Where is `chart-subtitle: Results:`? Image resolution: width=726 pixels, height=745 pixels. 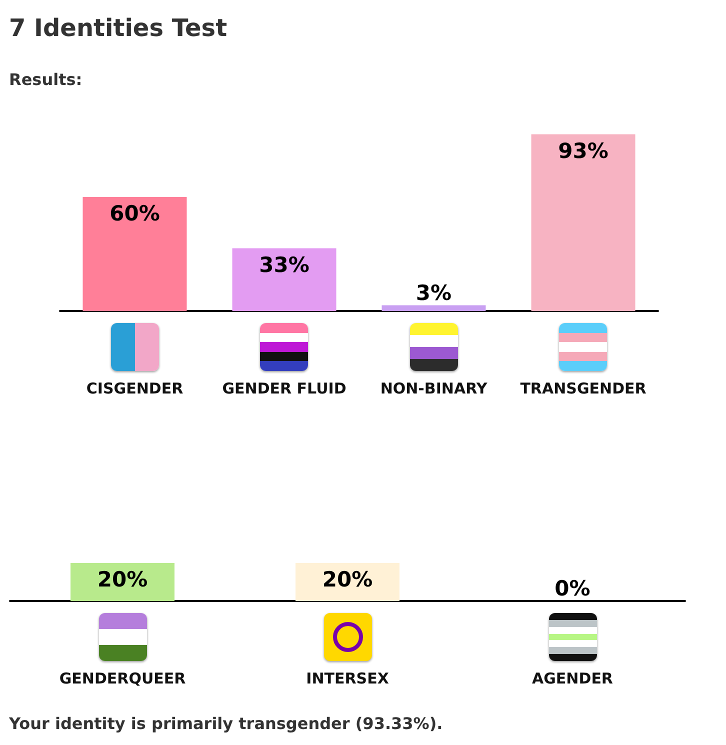
chart-subtitle: Results: is located at coordinates (45, 79).